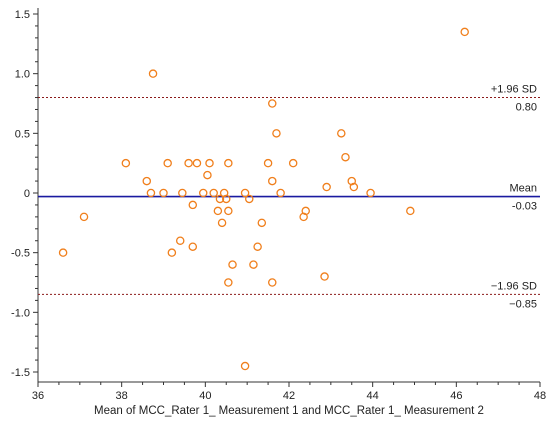 The height and width of the screenshot is (422, 550). Describe the element at coordinates (20, 313) in the screenshot. I see `y-tick-label: -1.0` at that location.